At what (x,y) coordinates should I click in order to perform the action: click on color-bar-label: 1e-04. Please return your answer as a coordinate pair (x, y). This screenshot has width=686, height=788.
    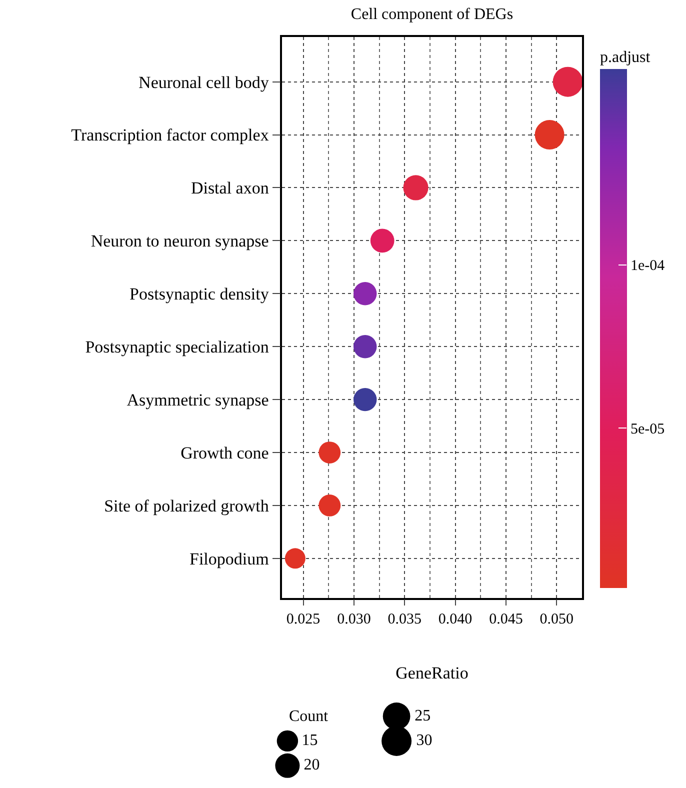
    Looking at the image, I should click on (648, 266).